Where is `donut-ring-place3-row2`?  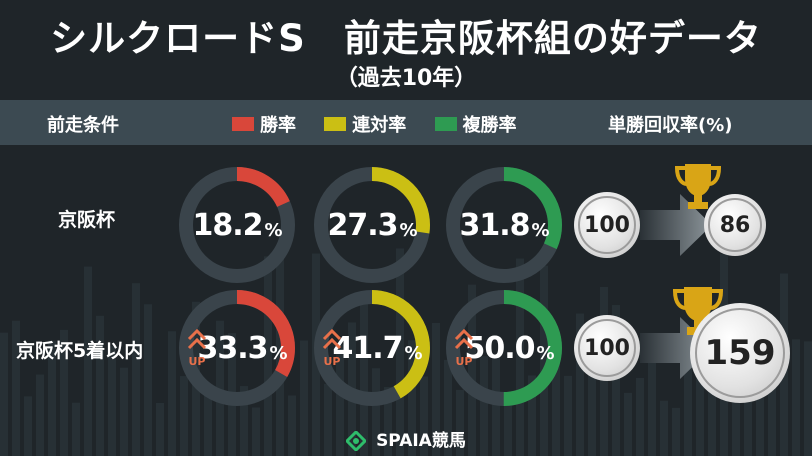 donut-ring-place3-row2 is located at coordinates (504, 348).